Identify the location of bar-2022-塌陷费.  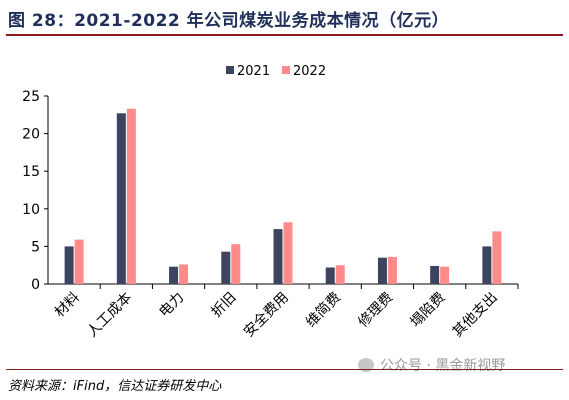
(445, 275).